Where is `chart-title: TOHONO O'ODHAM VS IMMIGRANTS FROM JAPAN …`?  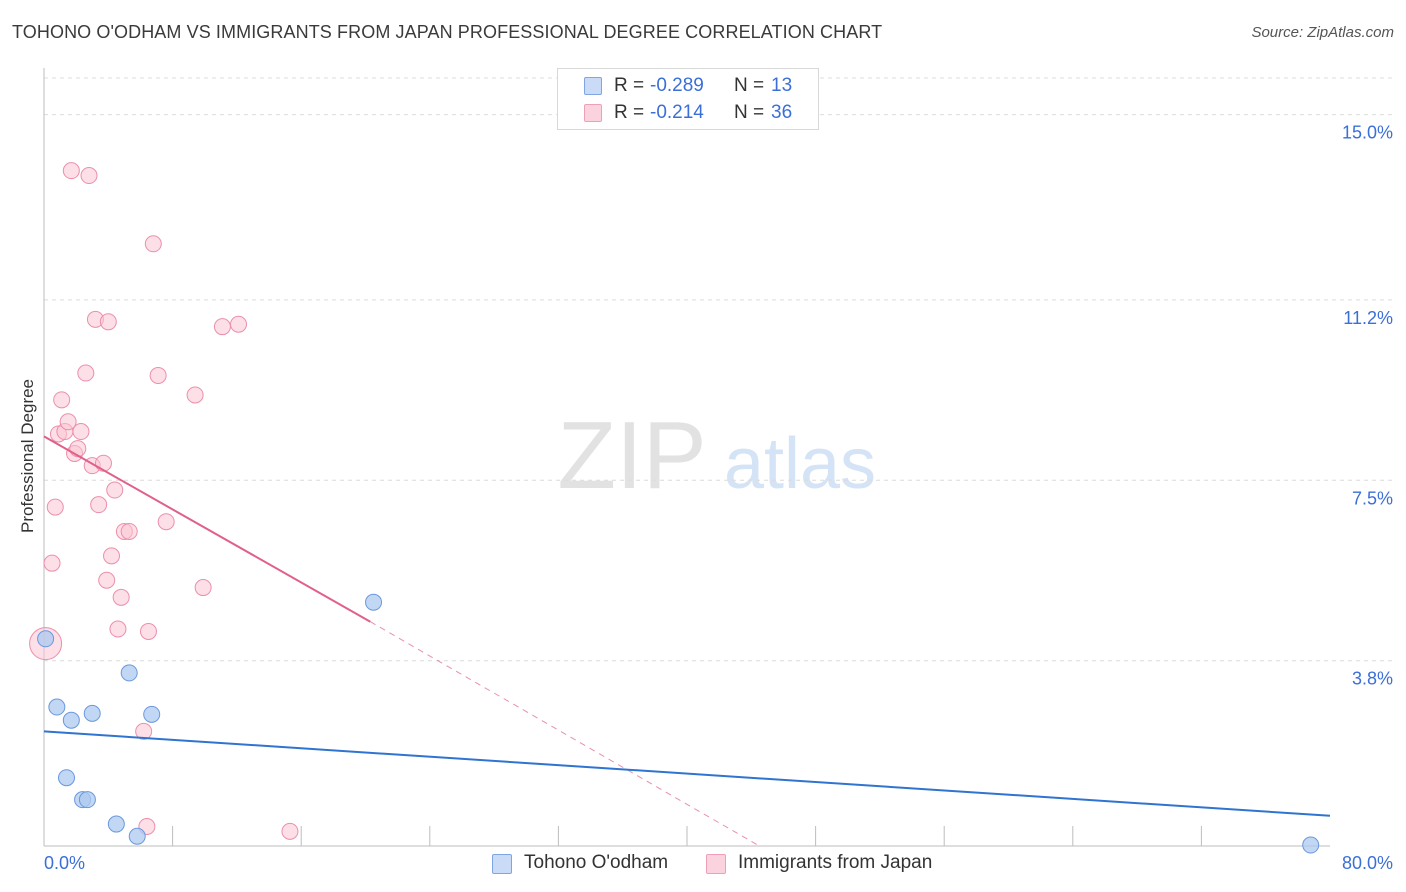 chart-title: TOHONO O'ODHAM VS IMMIGRANTS FROM JAPAN … is located at coordinates (447, 32).